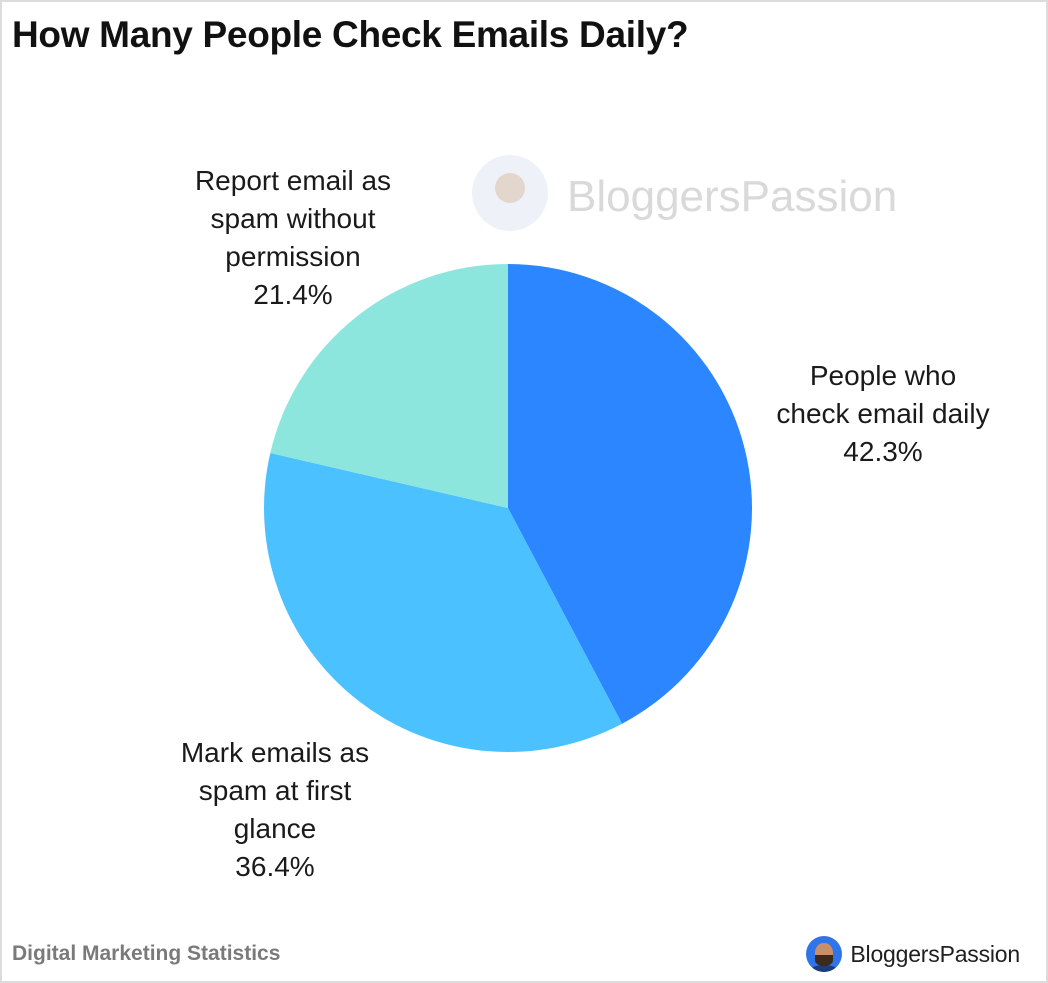 The height and width of the screenshot is (983, 1048). I want to click on footer-brand-block: BloggersPassion, so click(913, 954).